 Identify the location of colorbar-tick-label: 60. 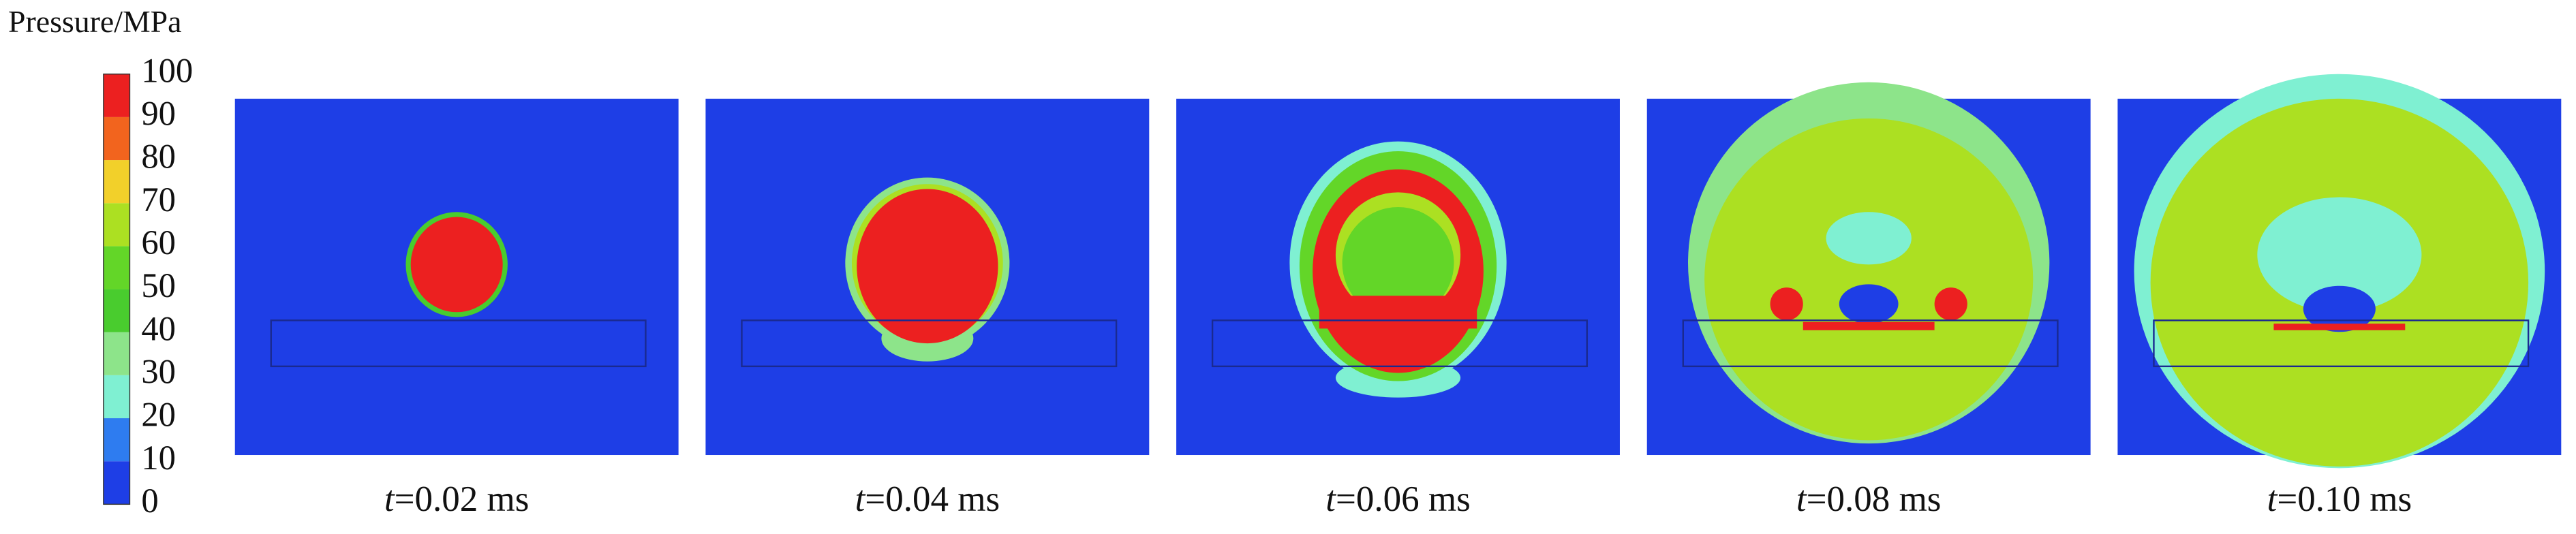
(158, 242).